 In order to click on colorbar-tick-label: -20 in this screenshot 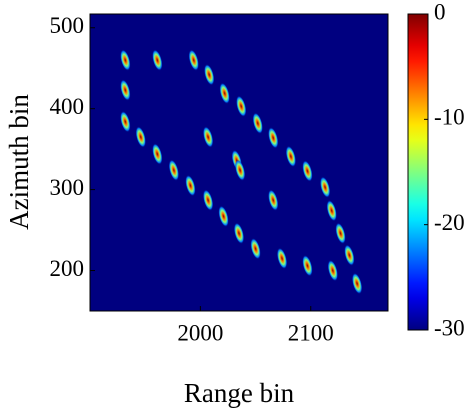, I will do `click(449, 222)`.